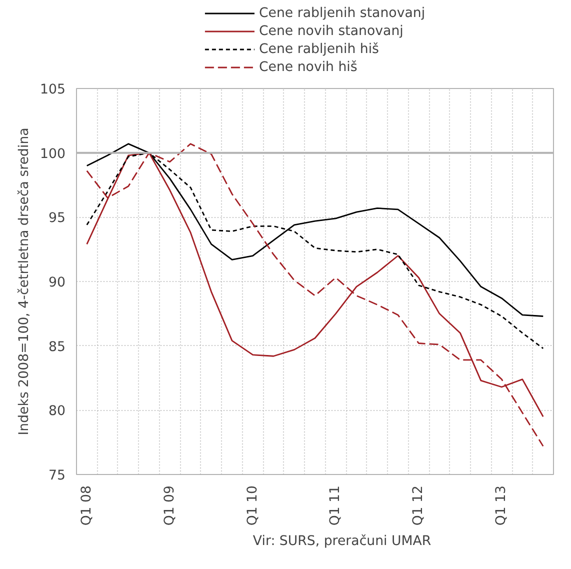  I want to click on y-tick-label: 80, so click(57, 412).